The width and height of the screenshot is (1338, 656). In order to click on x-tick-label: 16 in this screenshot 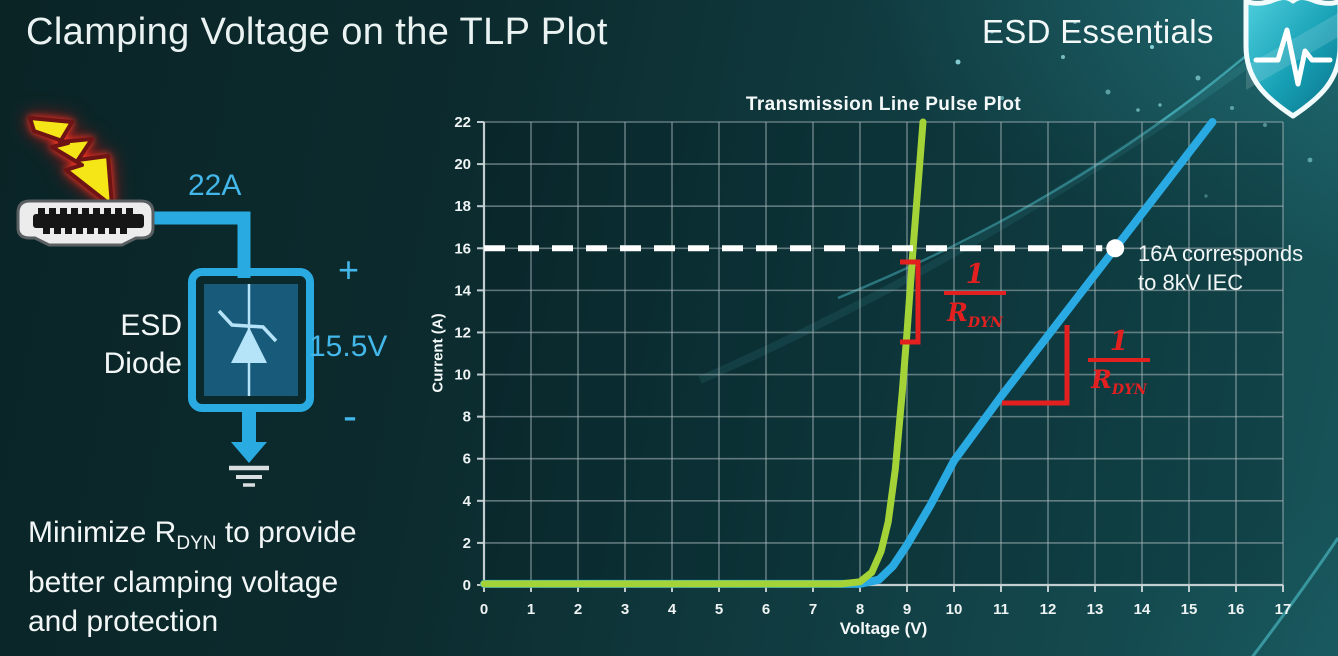, I will do `click(1236, 609)`.